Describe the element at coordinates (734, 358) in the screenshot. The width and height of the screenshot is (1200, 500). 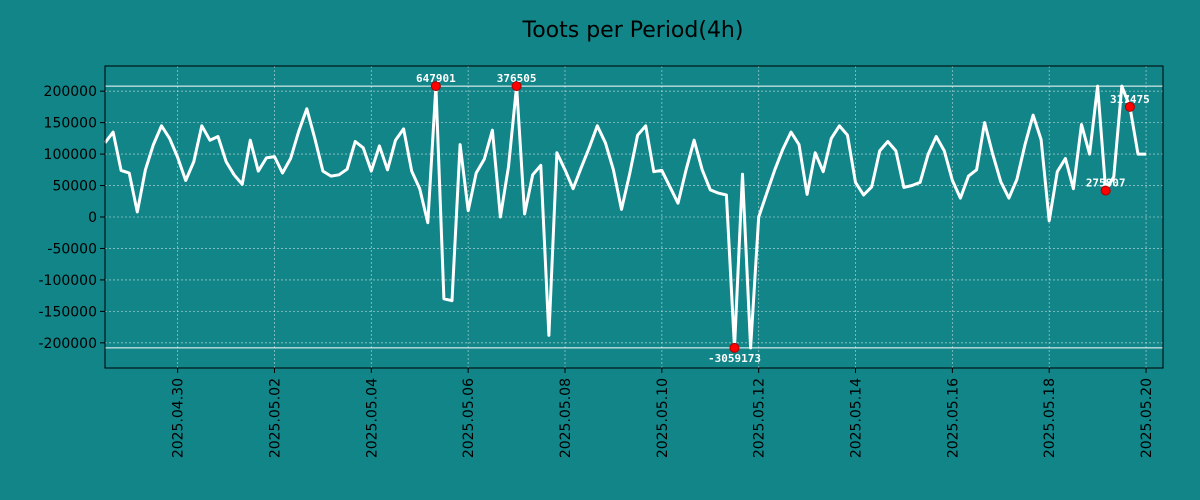
I see `peak-label: -3059173` at that location.